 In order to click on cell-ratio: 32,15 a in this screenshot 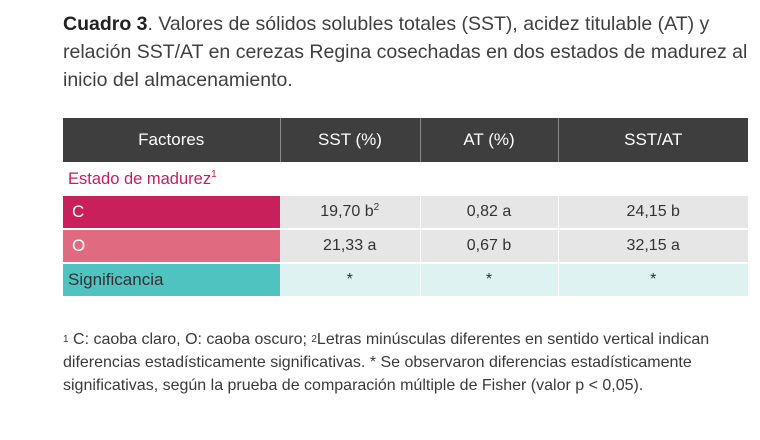, I will do `click(653, 246)`.